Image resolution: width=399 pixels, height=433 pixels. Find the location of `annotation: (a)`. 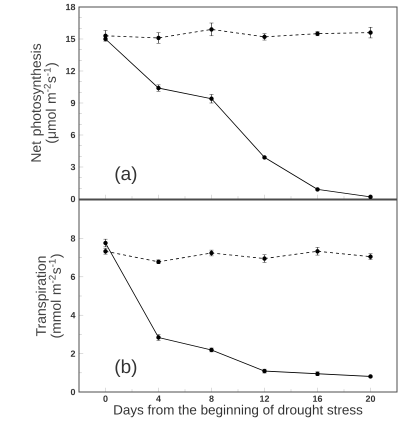

annotation: (a) is located at coordinates (125, 175).